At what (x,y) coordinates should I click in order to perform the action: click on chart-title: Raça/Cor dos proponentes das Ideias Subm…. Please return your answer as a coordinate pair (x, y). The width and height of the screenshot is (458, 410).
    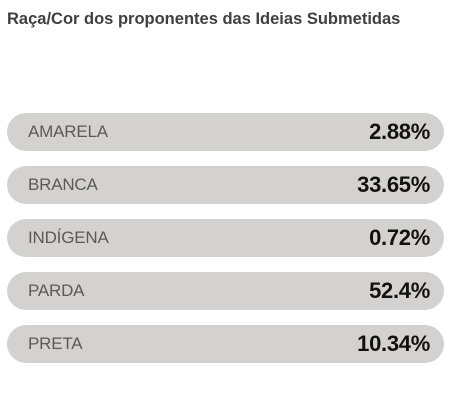
    Looking at the image, I should click on (204, 19).